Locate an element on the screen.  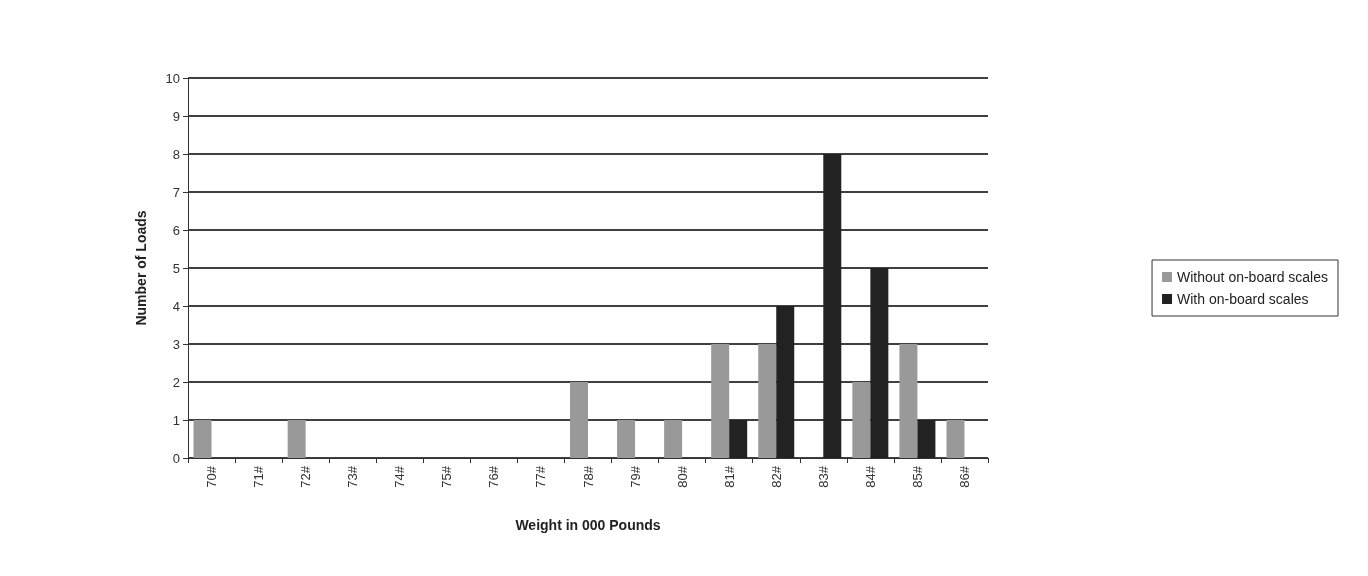
y-tick-label: 4 is located at coordinates (176, 306).